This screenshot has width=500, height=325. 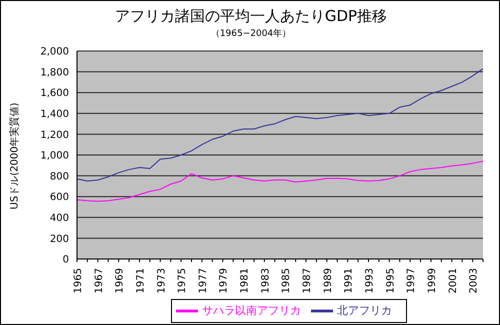 I want to click on y-tick-label: 2,000, so click(x=54, y=52).